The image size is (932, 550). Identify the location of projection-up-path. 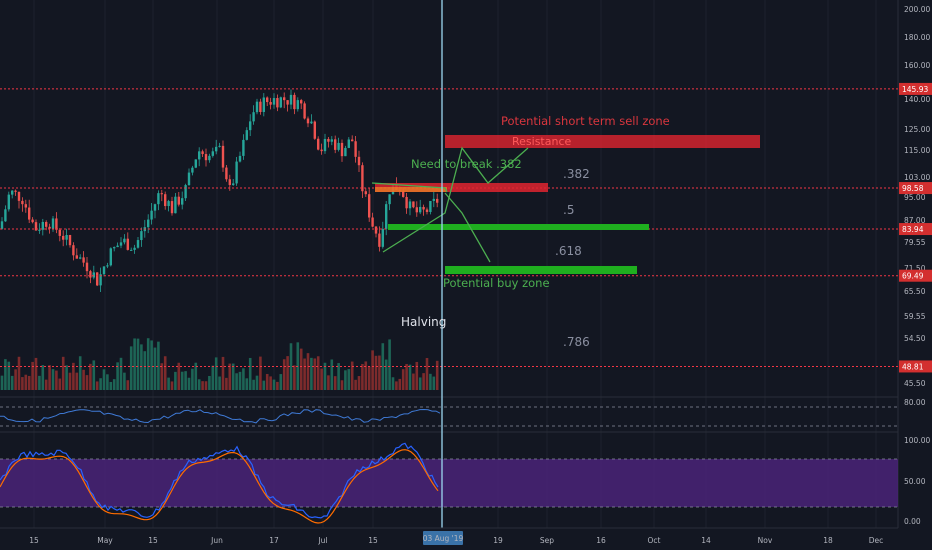
(455, 199).